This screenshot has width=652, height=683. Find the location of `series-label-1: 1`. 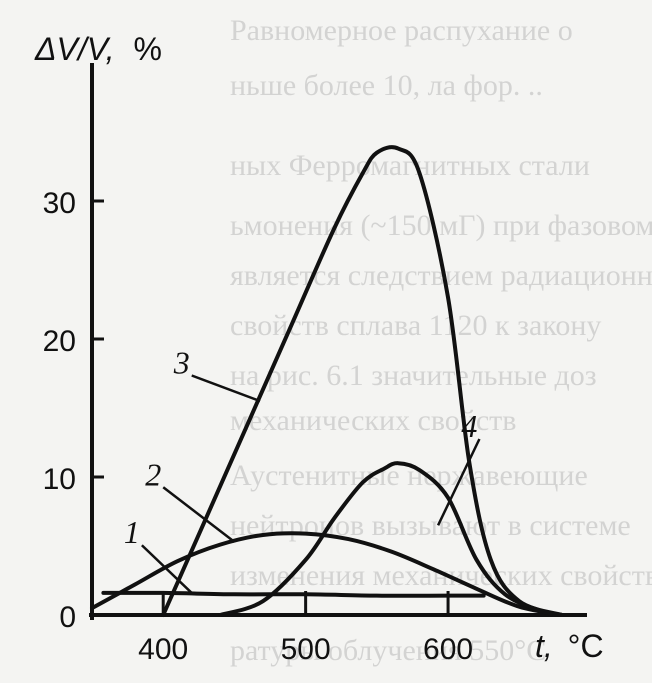

series-label-1: 1 is located at coordinates (132, 532).